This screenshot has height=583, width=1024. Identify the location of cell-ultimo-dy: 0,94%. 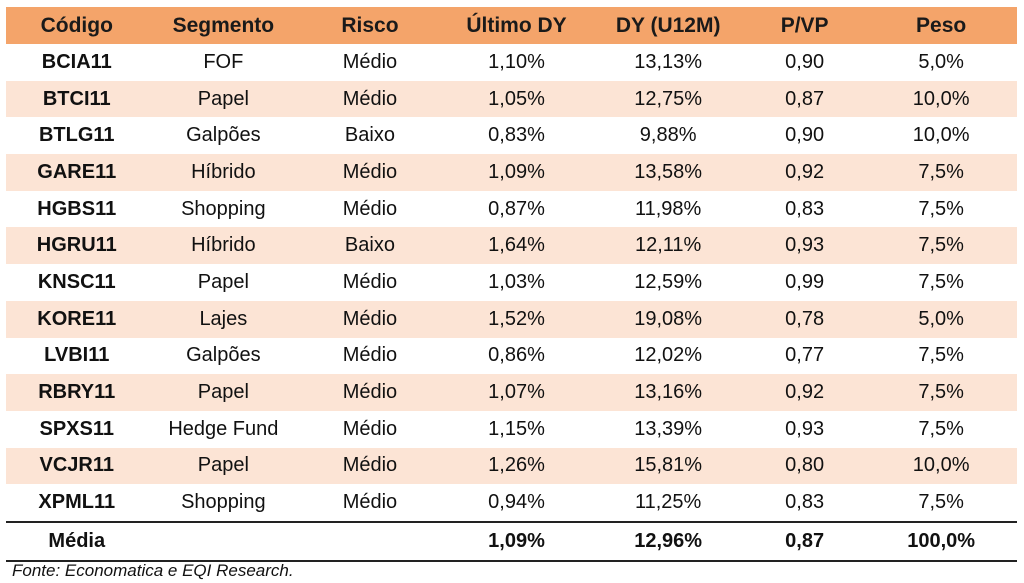
(516, 502).